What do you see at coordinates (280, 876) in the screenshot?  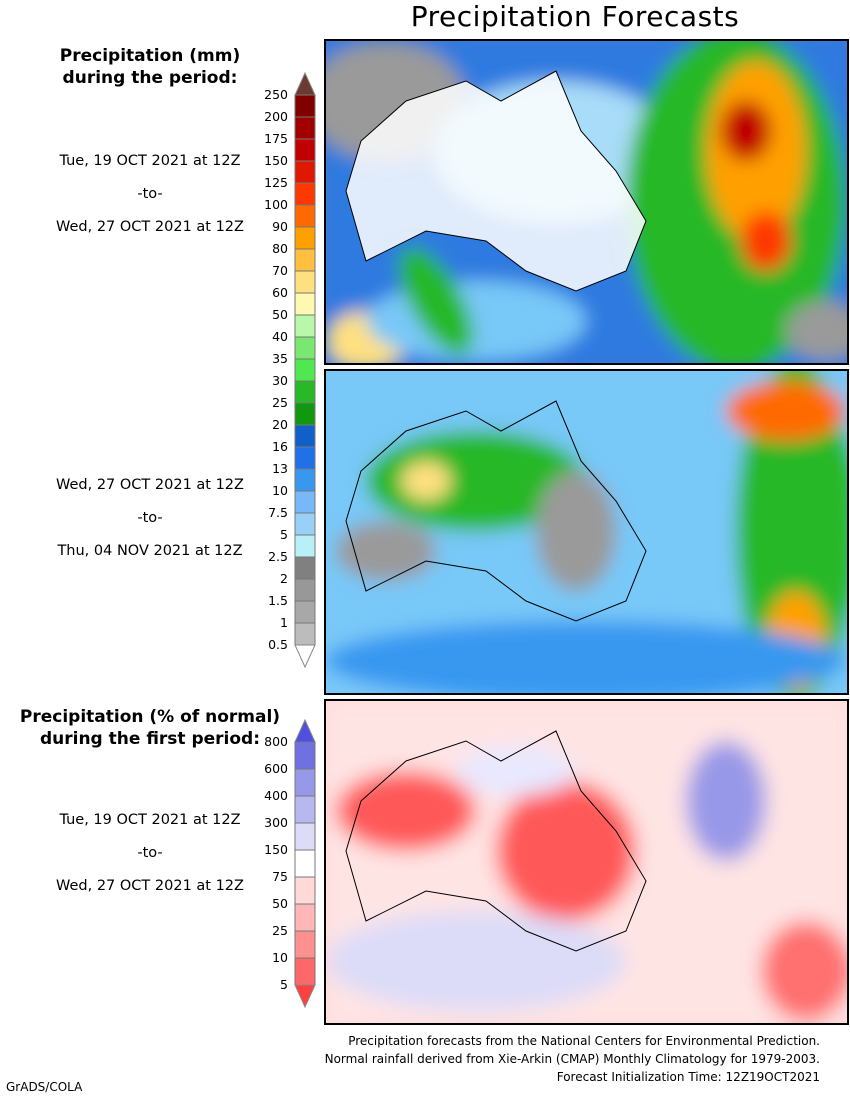 I see `colorbar-tick-label: 75` at bounding box center [280, 876].